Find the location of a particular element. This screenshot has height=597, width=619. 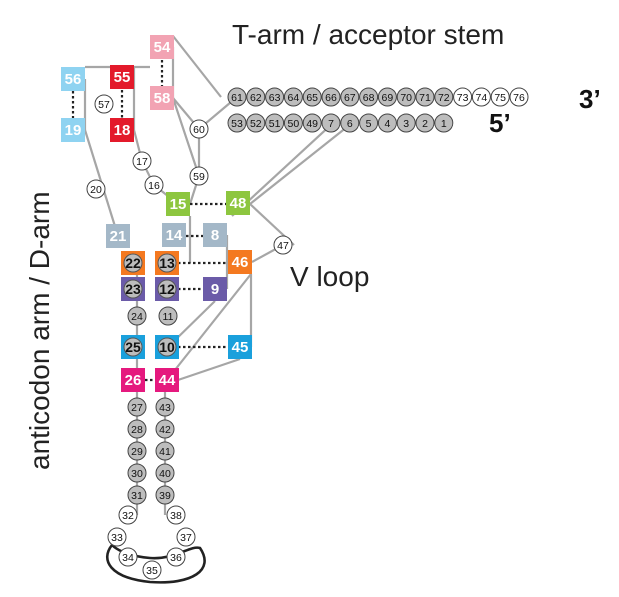

nucleotide-circle-label: 61 is located at coordinates (237, 98).